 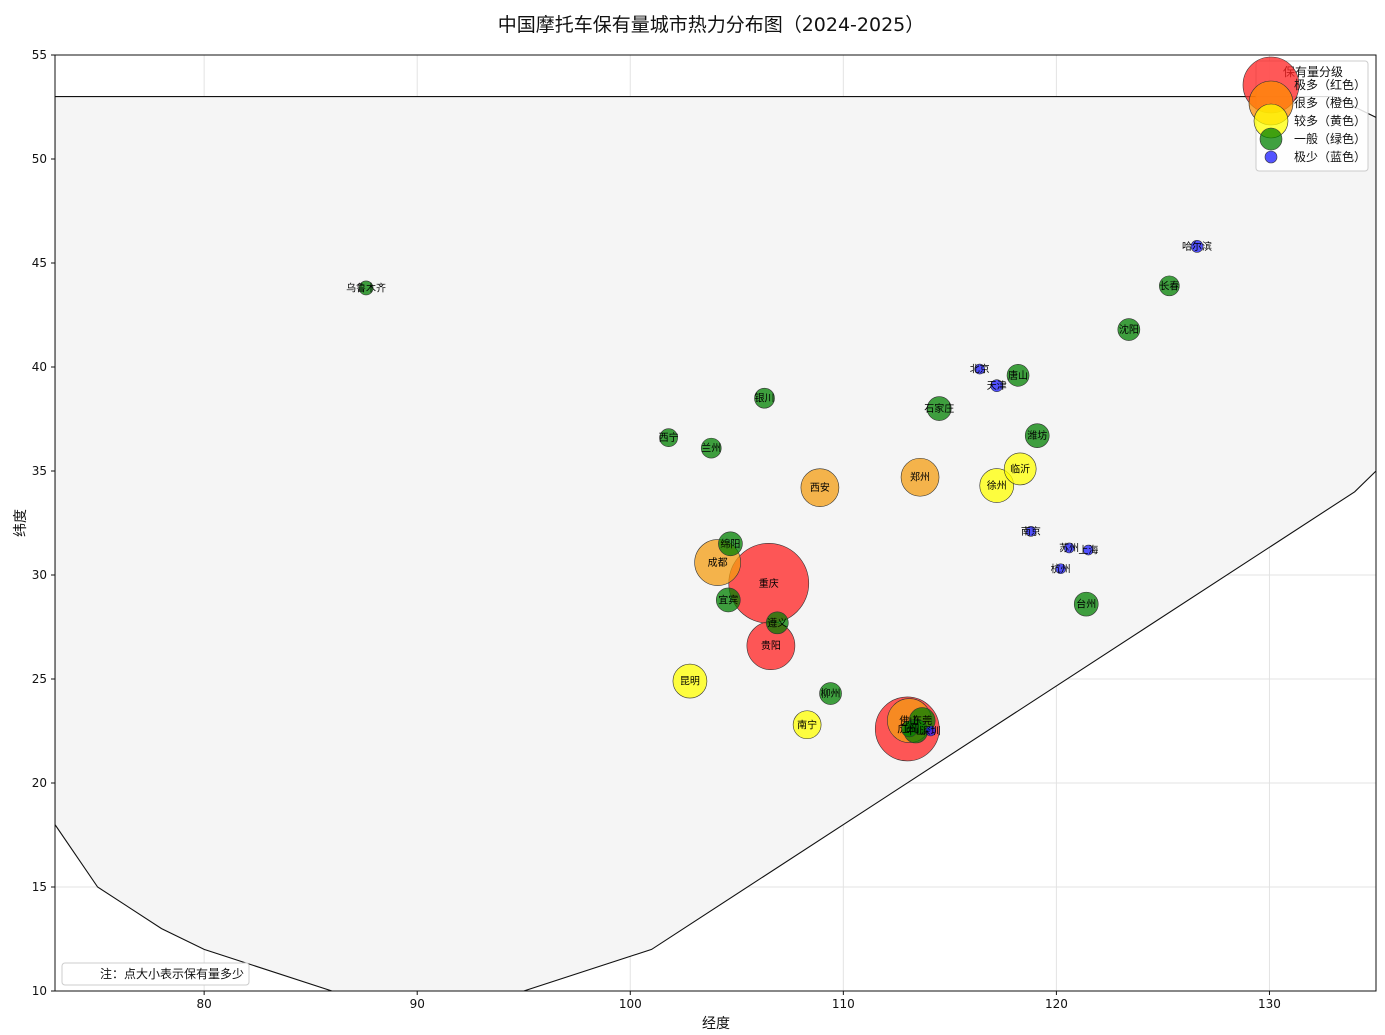 I want to click on y-tick-label: 30, so click(x=39, y=575).